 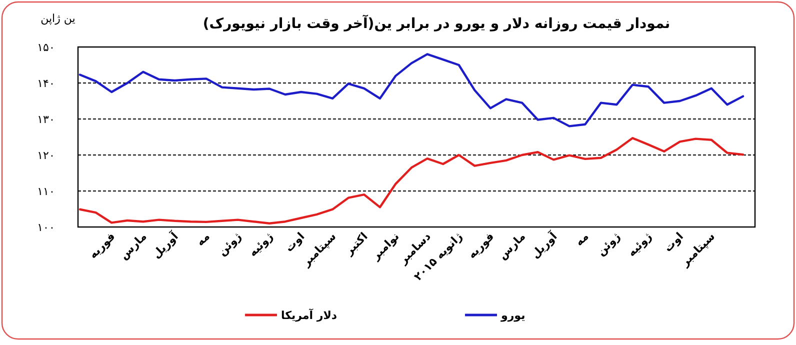 What do you see at coordinates (58, 18) in the screenshot?
I see `y-axis-title: ین ژاپن` at bounding box center [58, 18].